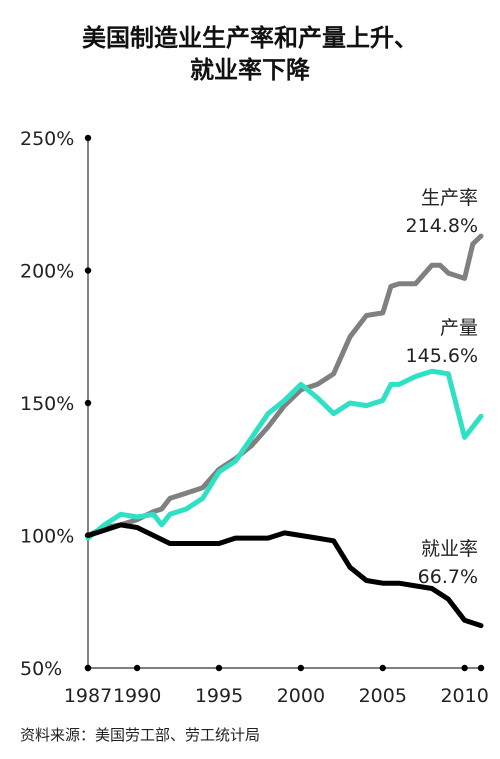 The height and width of the screenshot is (759, 500). Describe the element at coordinates (88, 696) in the screenshot. I see `x-tick-label: 1987` at that location.